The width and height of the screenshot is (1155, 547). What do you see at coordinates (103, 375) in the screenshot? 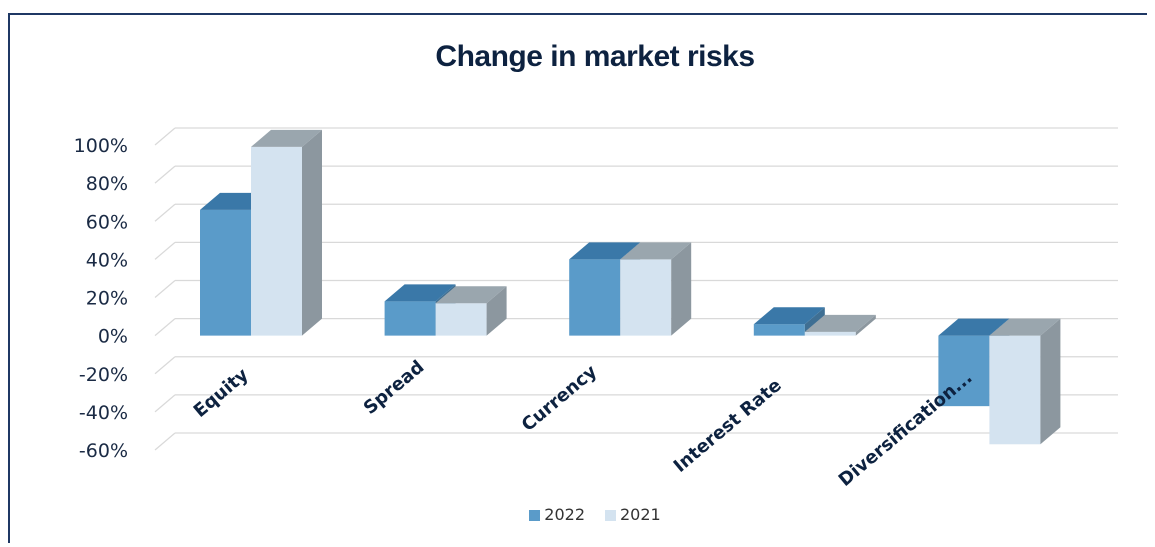
I see `y-tick-label: -20%` at bounding box center [103, 375].